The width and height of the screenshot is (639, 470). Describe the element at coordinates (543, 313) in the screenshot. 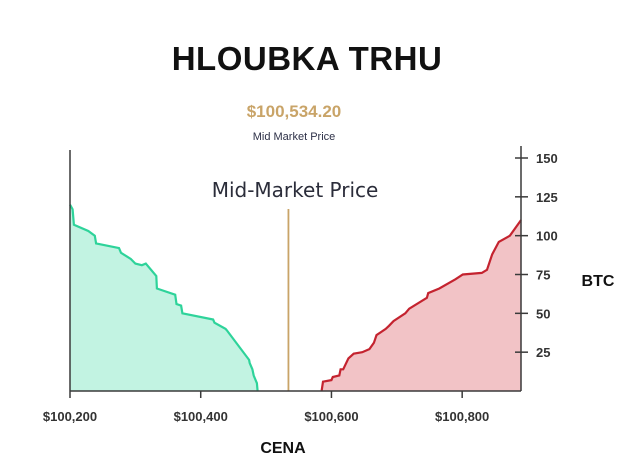

I see `y-tick-label: 50` at that location.